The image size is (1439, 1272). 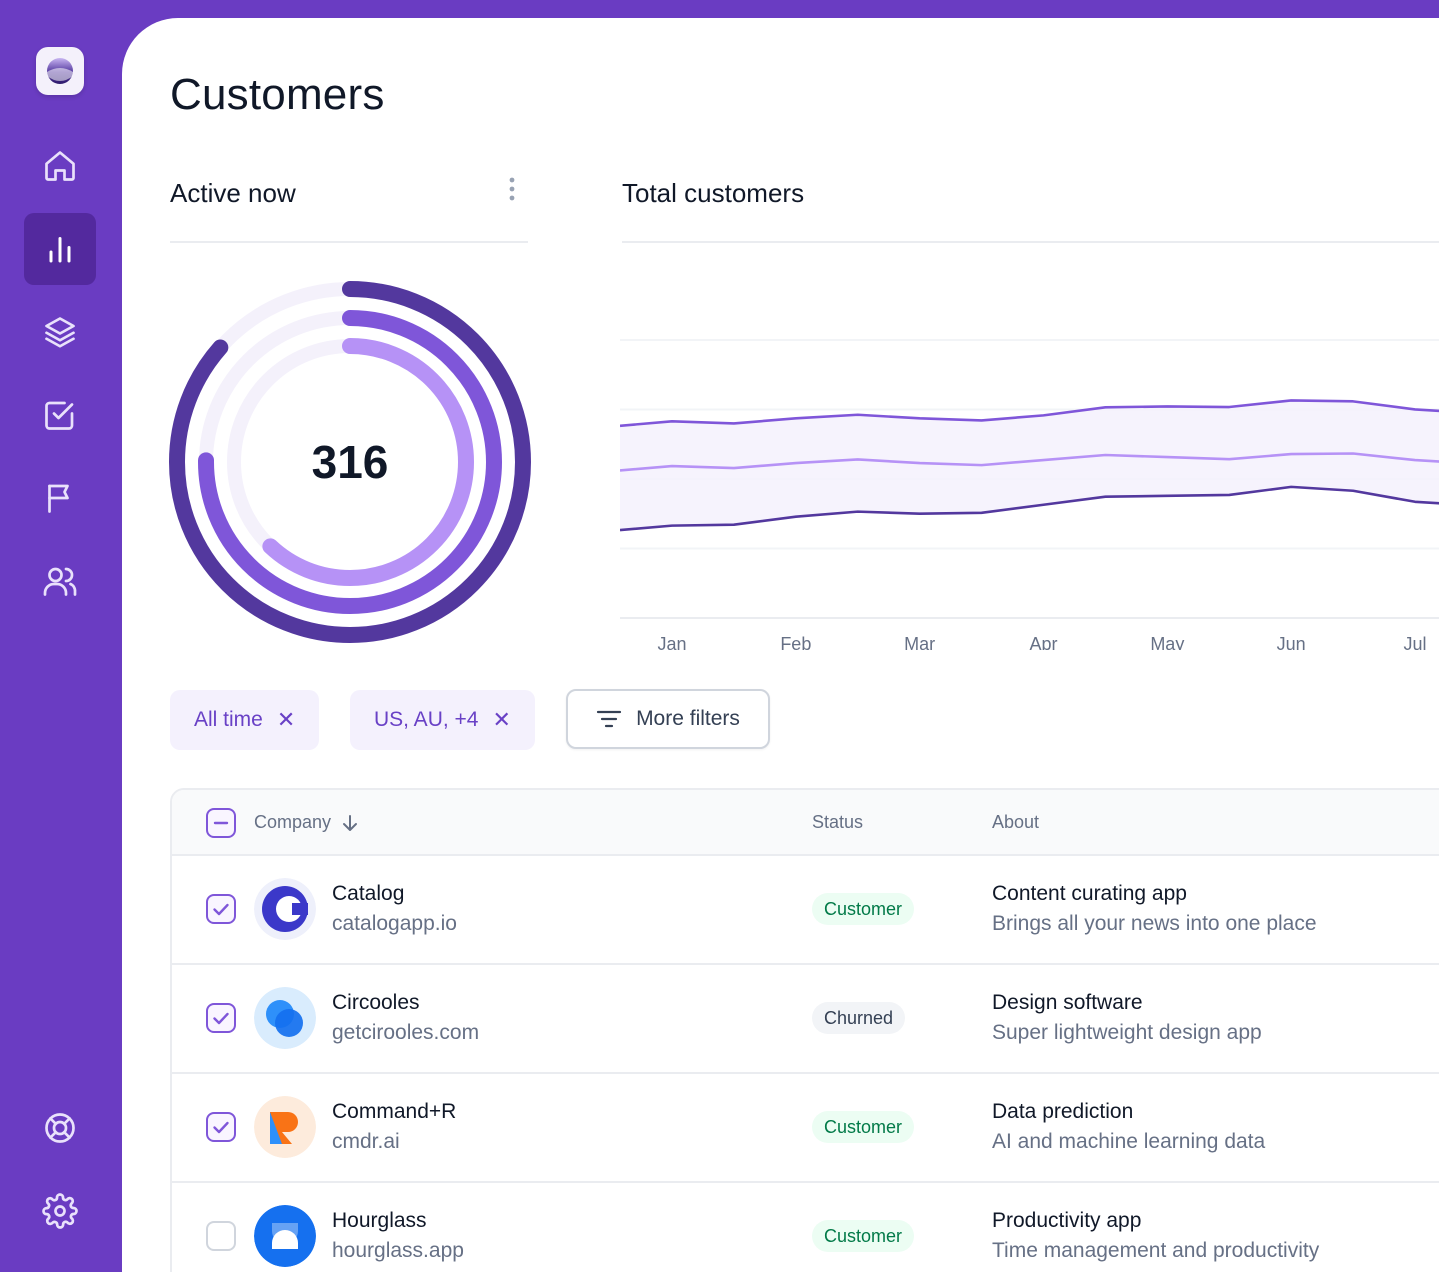 I want to click on about-title: Content curating app, so click(x=1089, y=893).